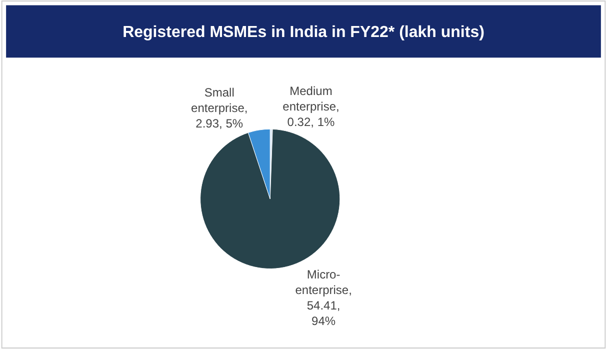  Describe the element at coordinates (219, 108) in the screenshot. I see `slice-label: Small enterprise, 2.93, 5%` at that location.